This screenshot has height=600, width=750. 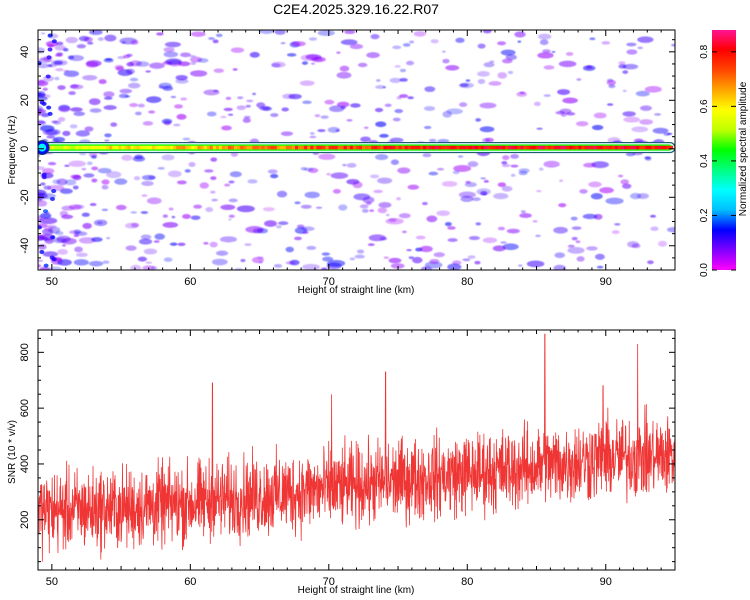 What do you see at coordinates (25, 464) in the screenshot?
I see `snr-y-tick-label: 400` at bounding box center [25, 464].